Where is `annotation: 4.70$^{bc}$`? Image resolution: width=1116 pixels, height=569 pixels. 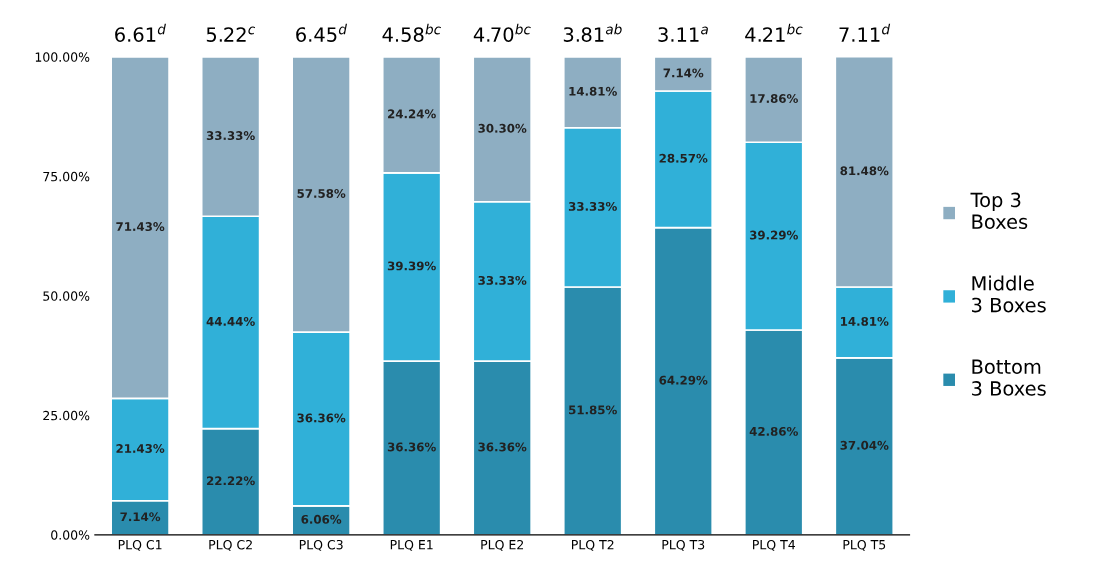 annotation: 4.70$^{bc}$ is located at coordinates (502, 32).